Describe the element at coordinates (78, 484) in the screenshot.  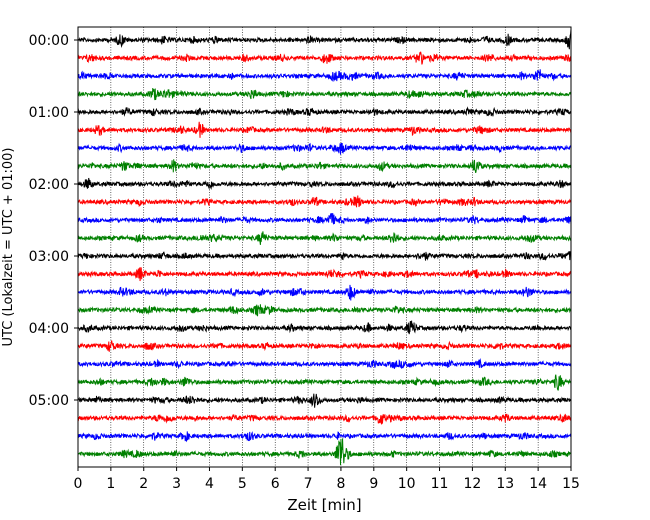
I see `x-tick-label: 0` at that location.